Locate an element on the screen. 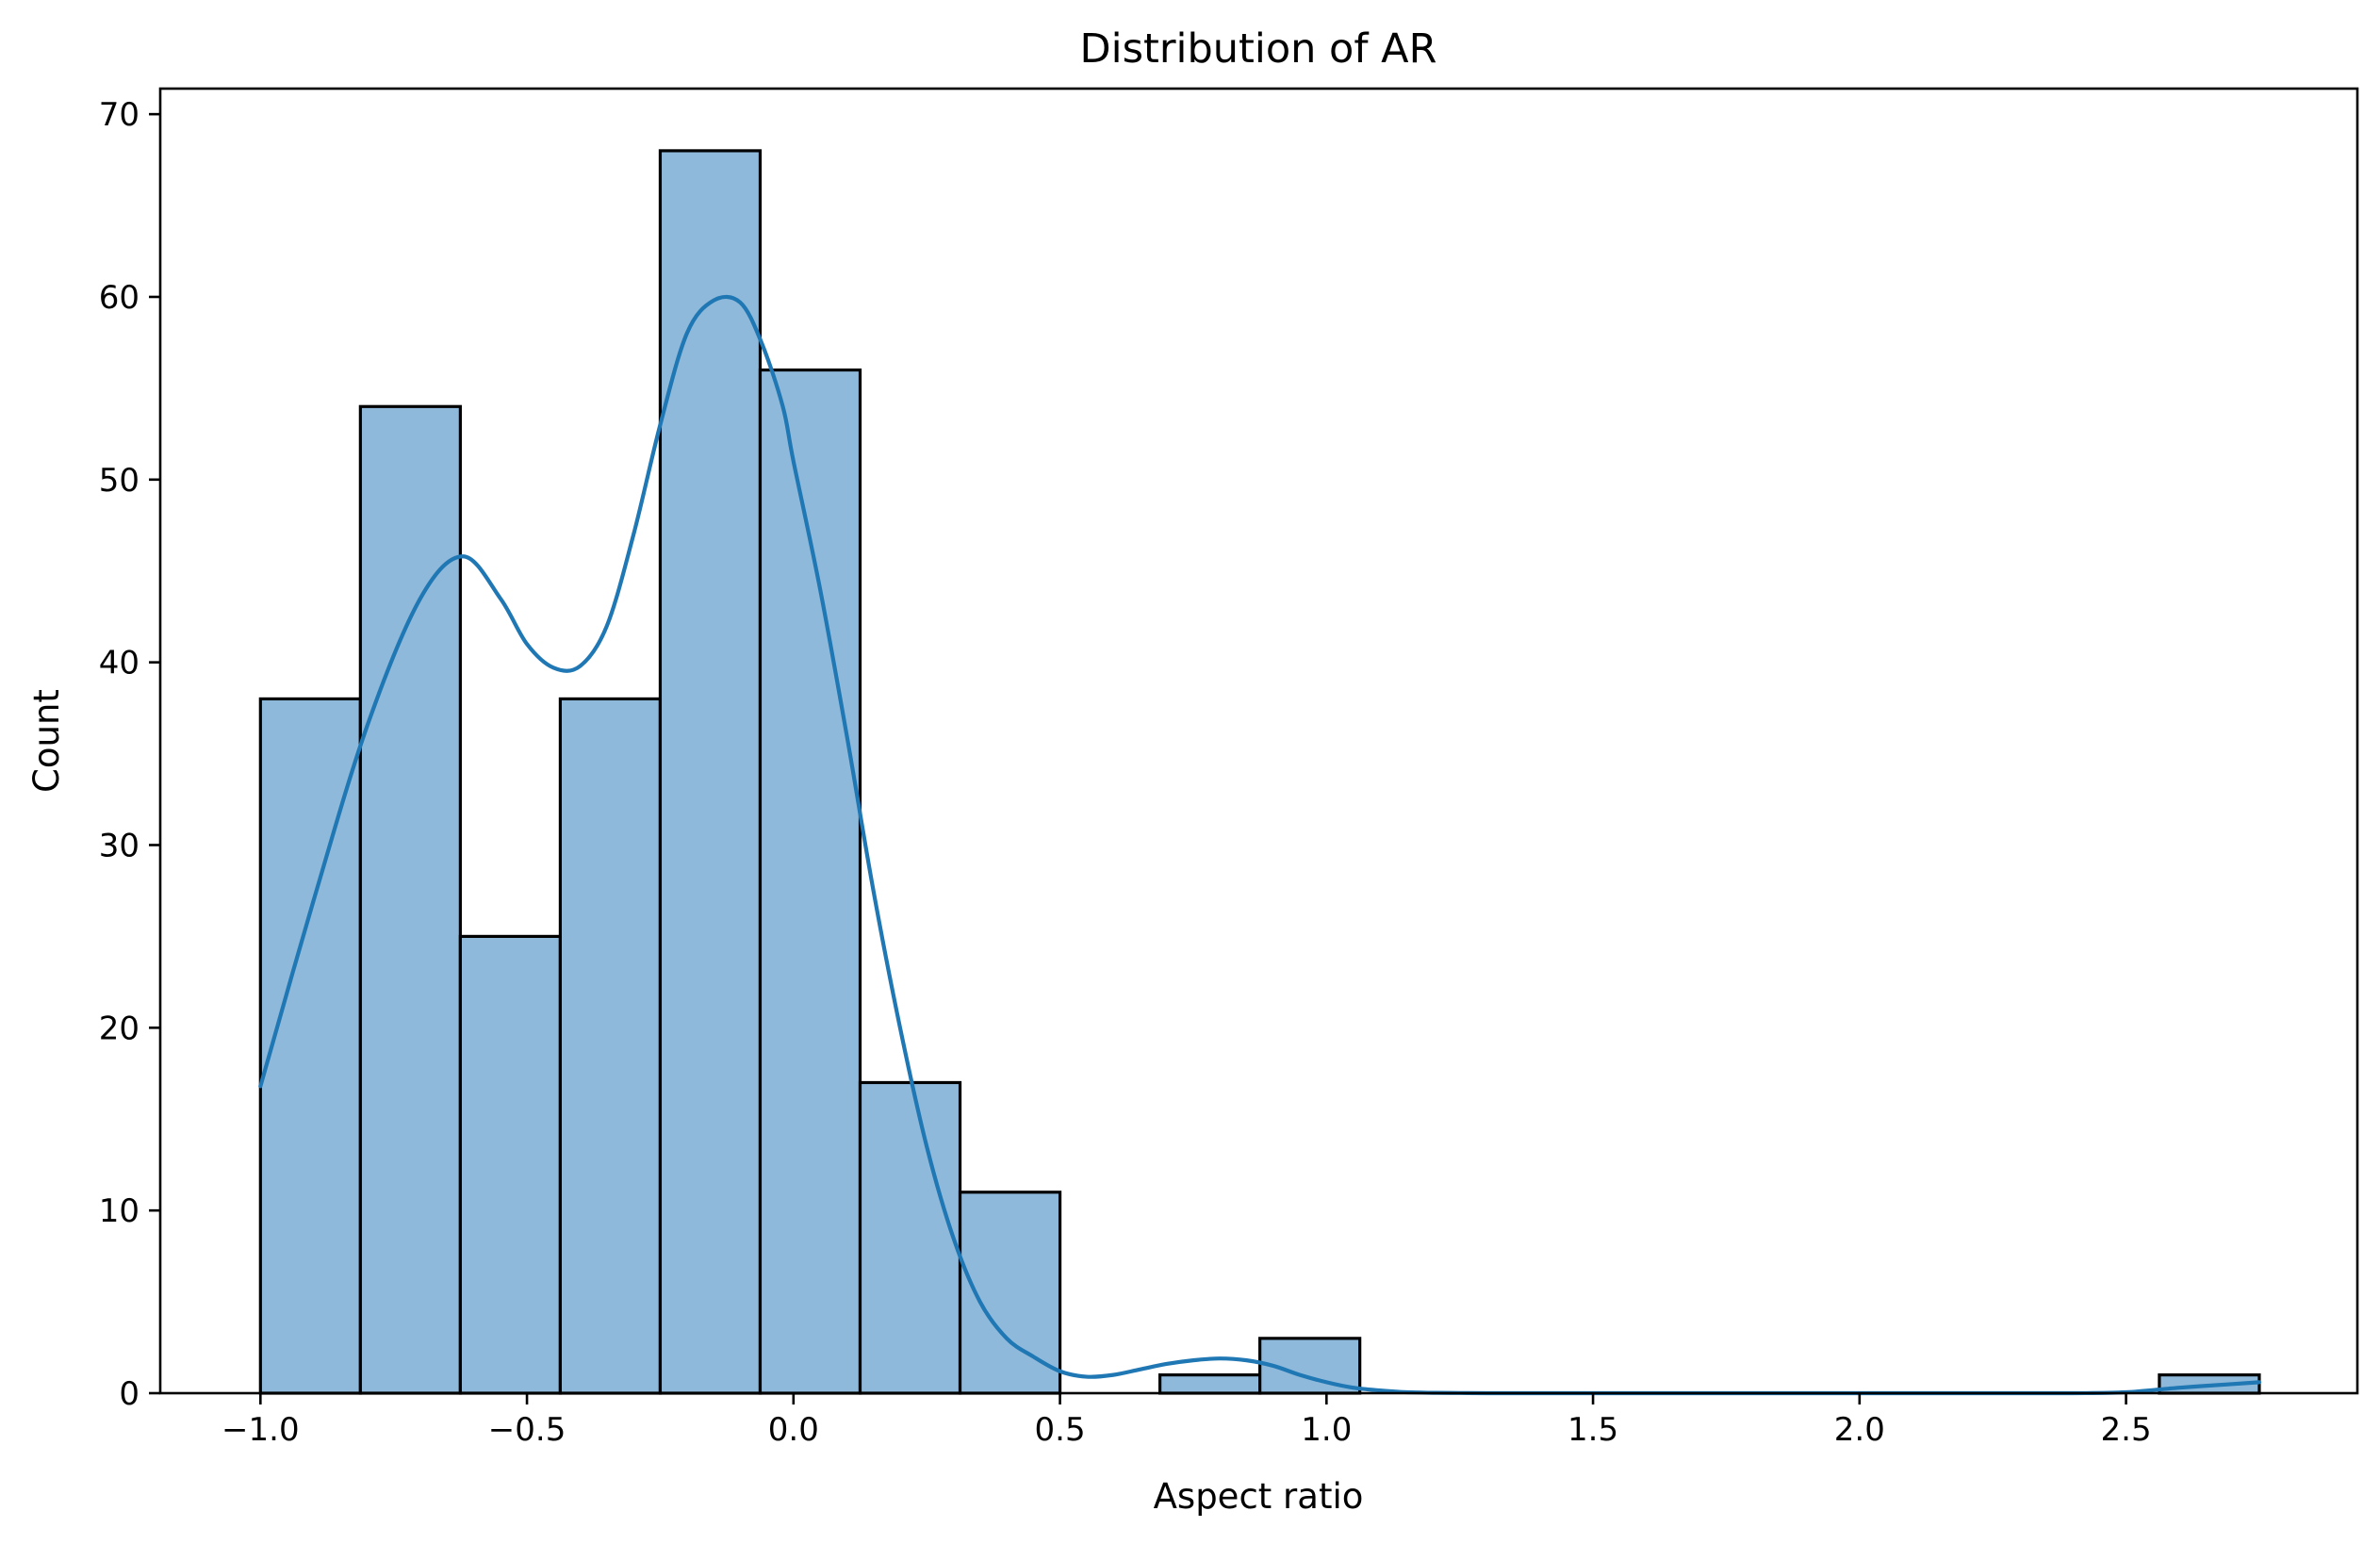  x-tick-label: 2.0 is located at coordinates (1859, 1430).